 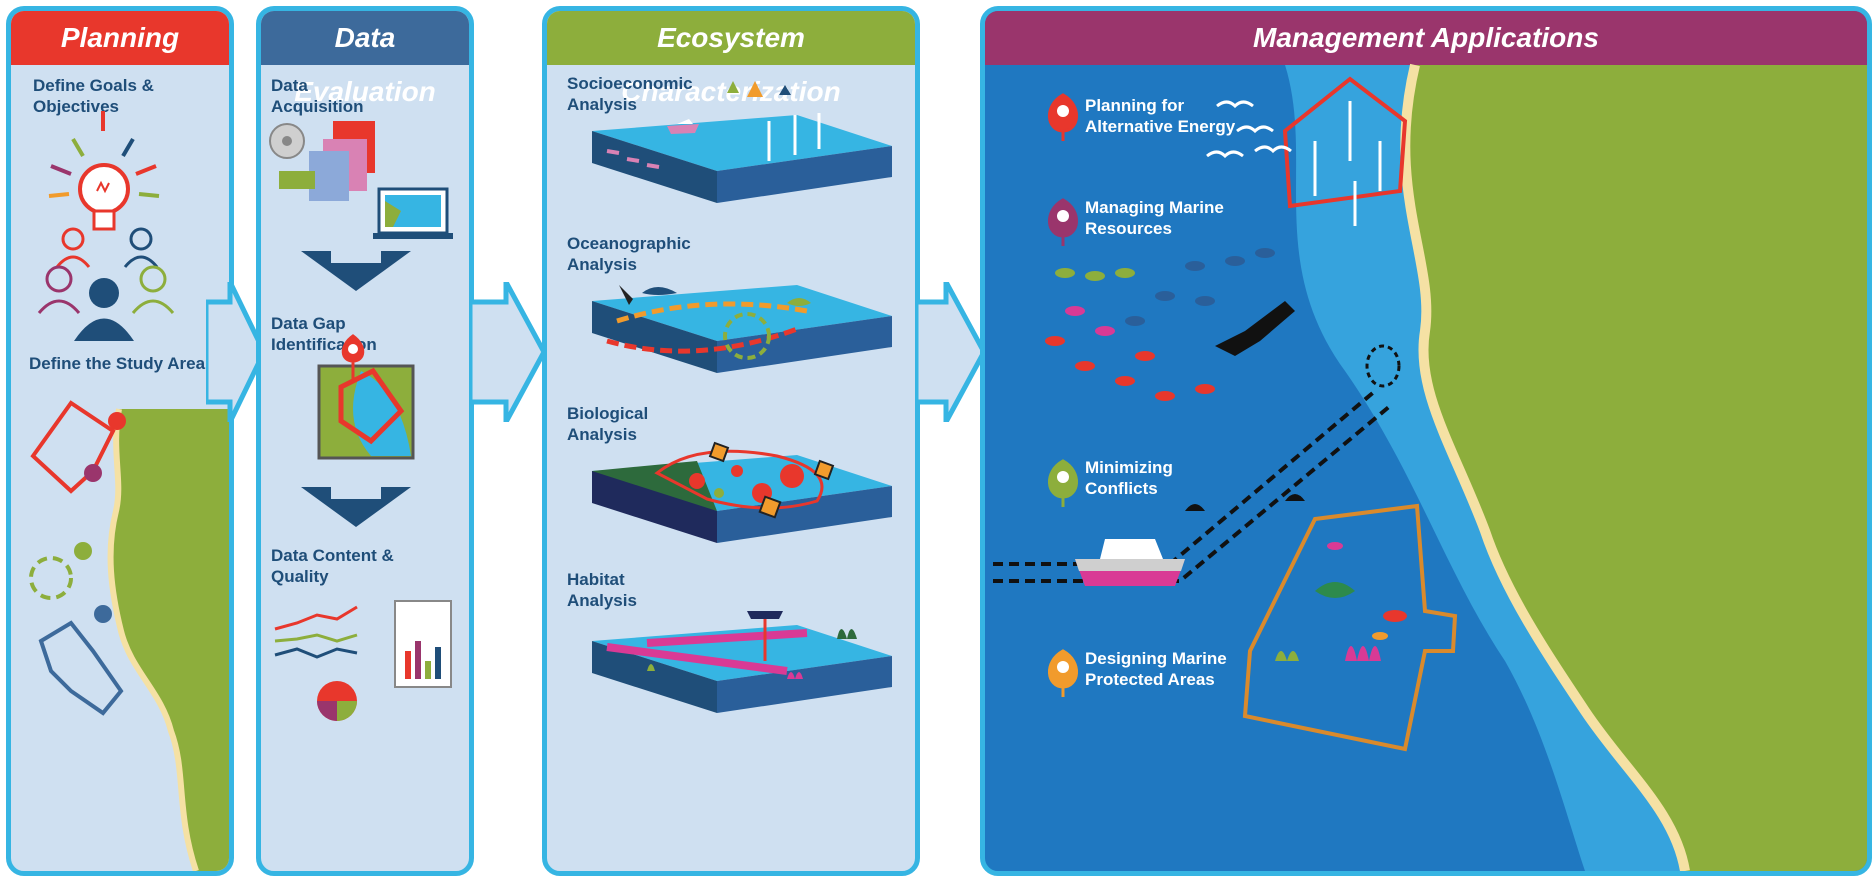 What do you see at coordinates (731, 59) in the screenshot?
I see `ecosystem-header: Ecosystem Characterization` at bounding box center [731, 59].